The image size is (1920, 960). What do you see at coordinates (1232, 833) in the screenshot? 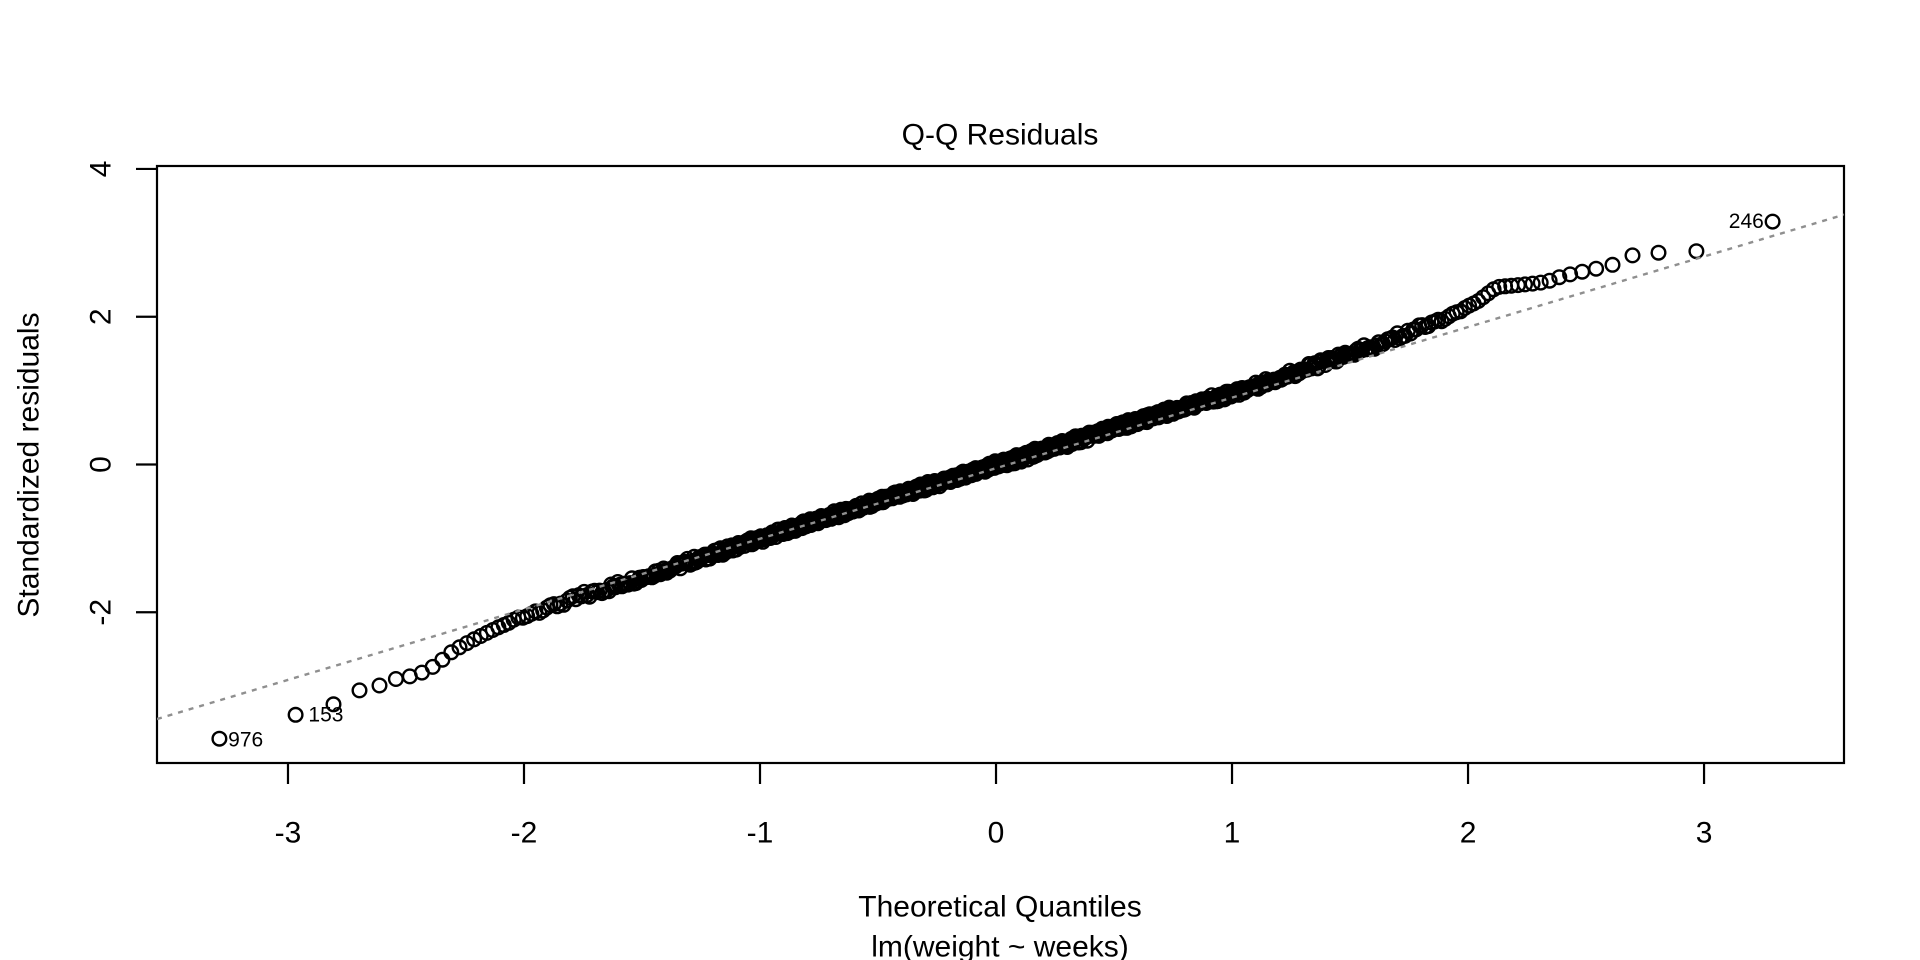
I see `x-tick-label: 1` at bounding box center [1232, 833].